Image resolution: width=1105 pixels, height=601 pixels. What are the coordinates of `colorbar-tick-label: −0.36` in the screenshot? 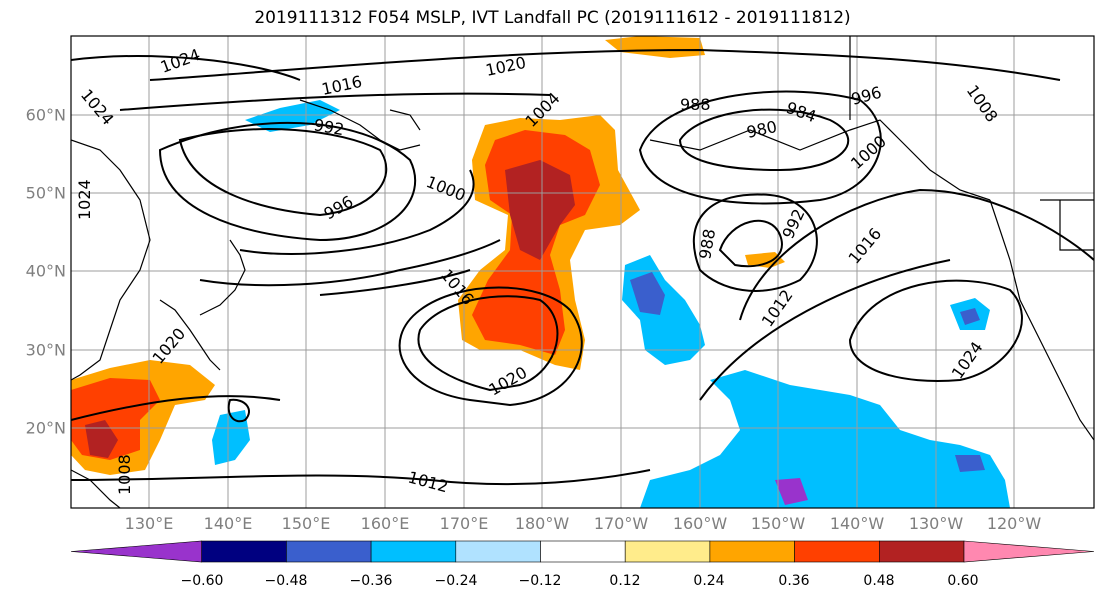 It's located at (371, 581).